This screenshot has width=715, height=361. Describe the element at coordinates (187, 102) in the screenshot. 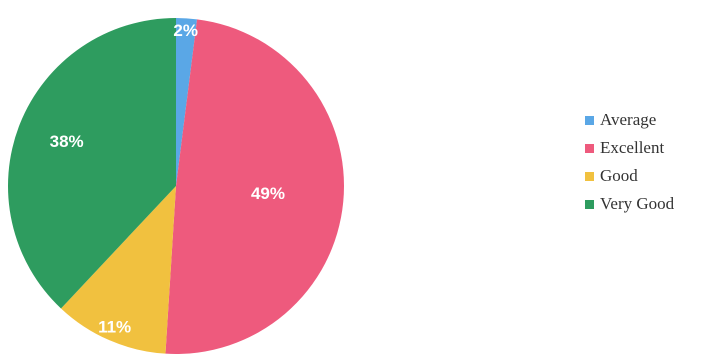

I see `pie-slice-average` at that location.